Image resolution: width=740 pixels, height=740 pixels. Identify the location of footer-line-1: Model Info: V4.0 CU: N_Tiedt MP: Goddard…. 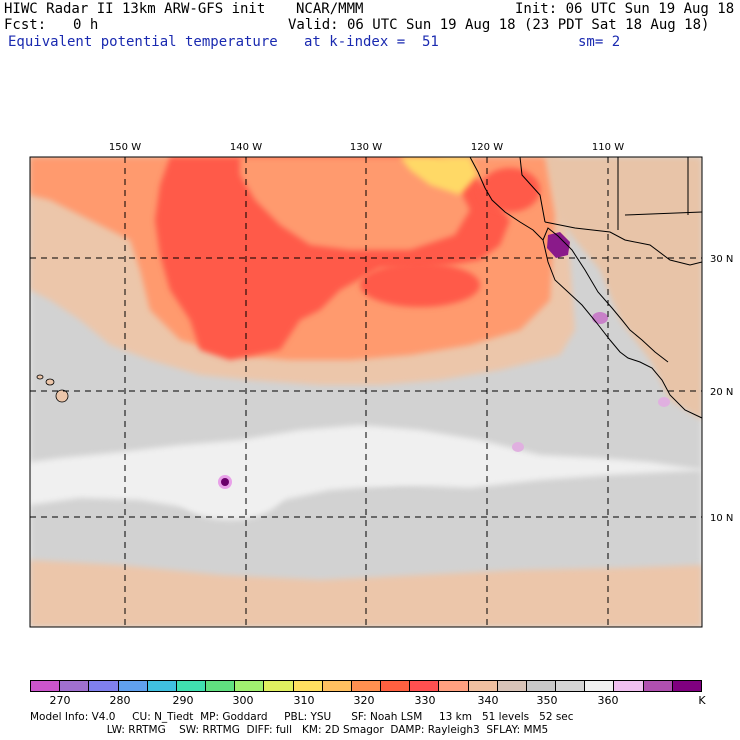
(302, 717).